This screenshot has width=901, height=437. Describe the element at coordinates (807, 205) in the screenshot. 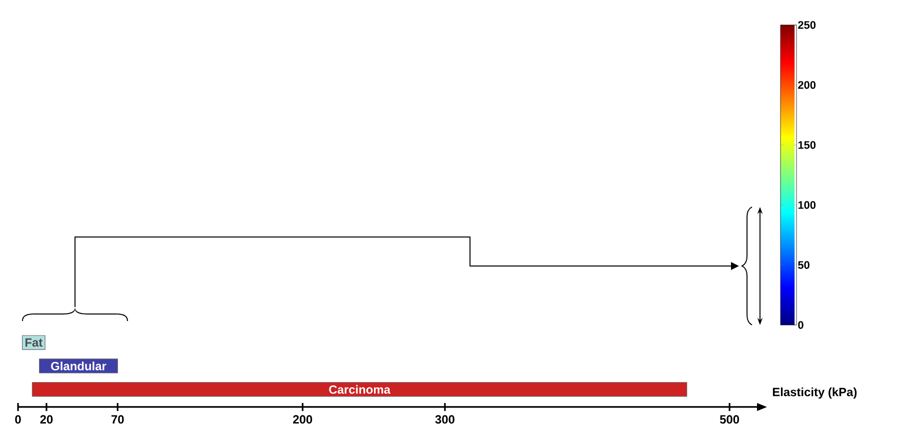

I see `color-bar-label: 100` at that location.